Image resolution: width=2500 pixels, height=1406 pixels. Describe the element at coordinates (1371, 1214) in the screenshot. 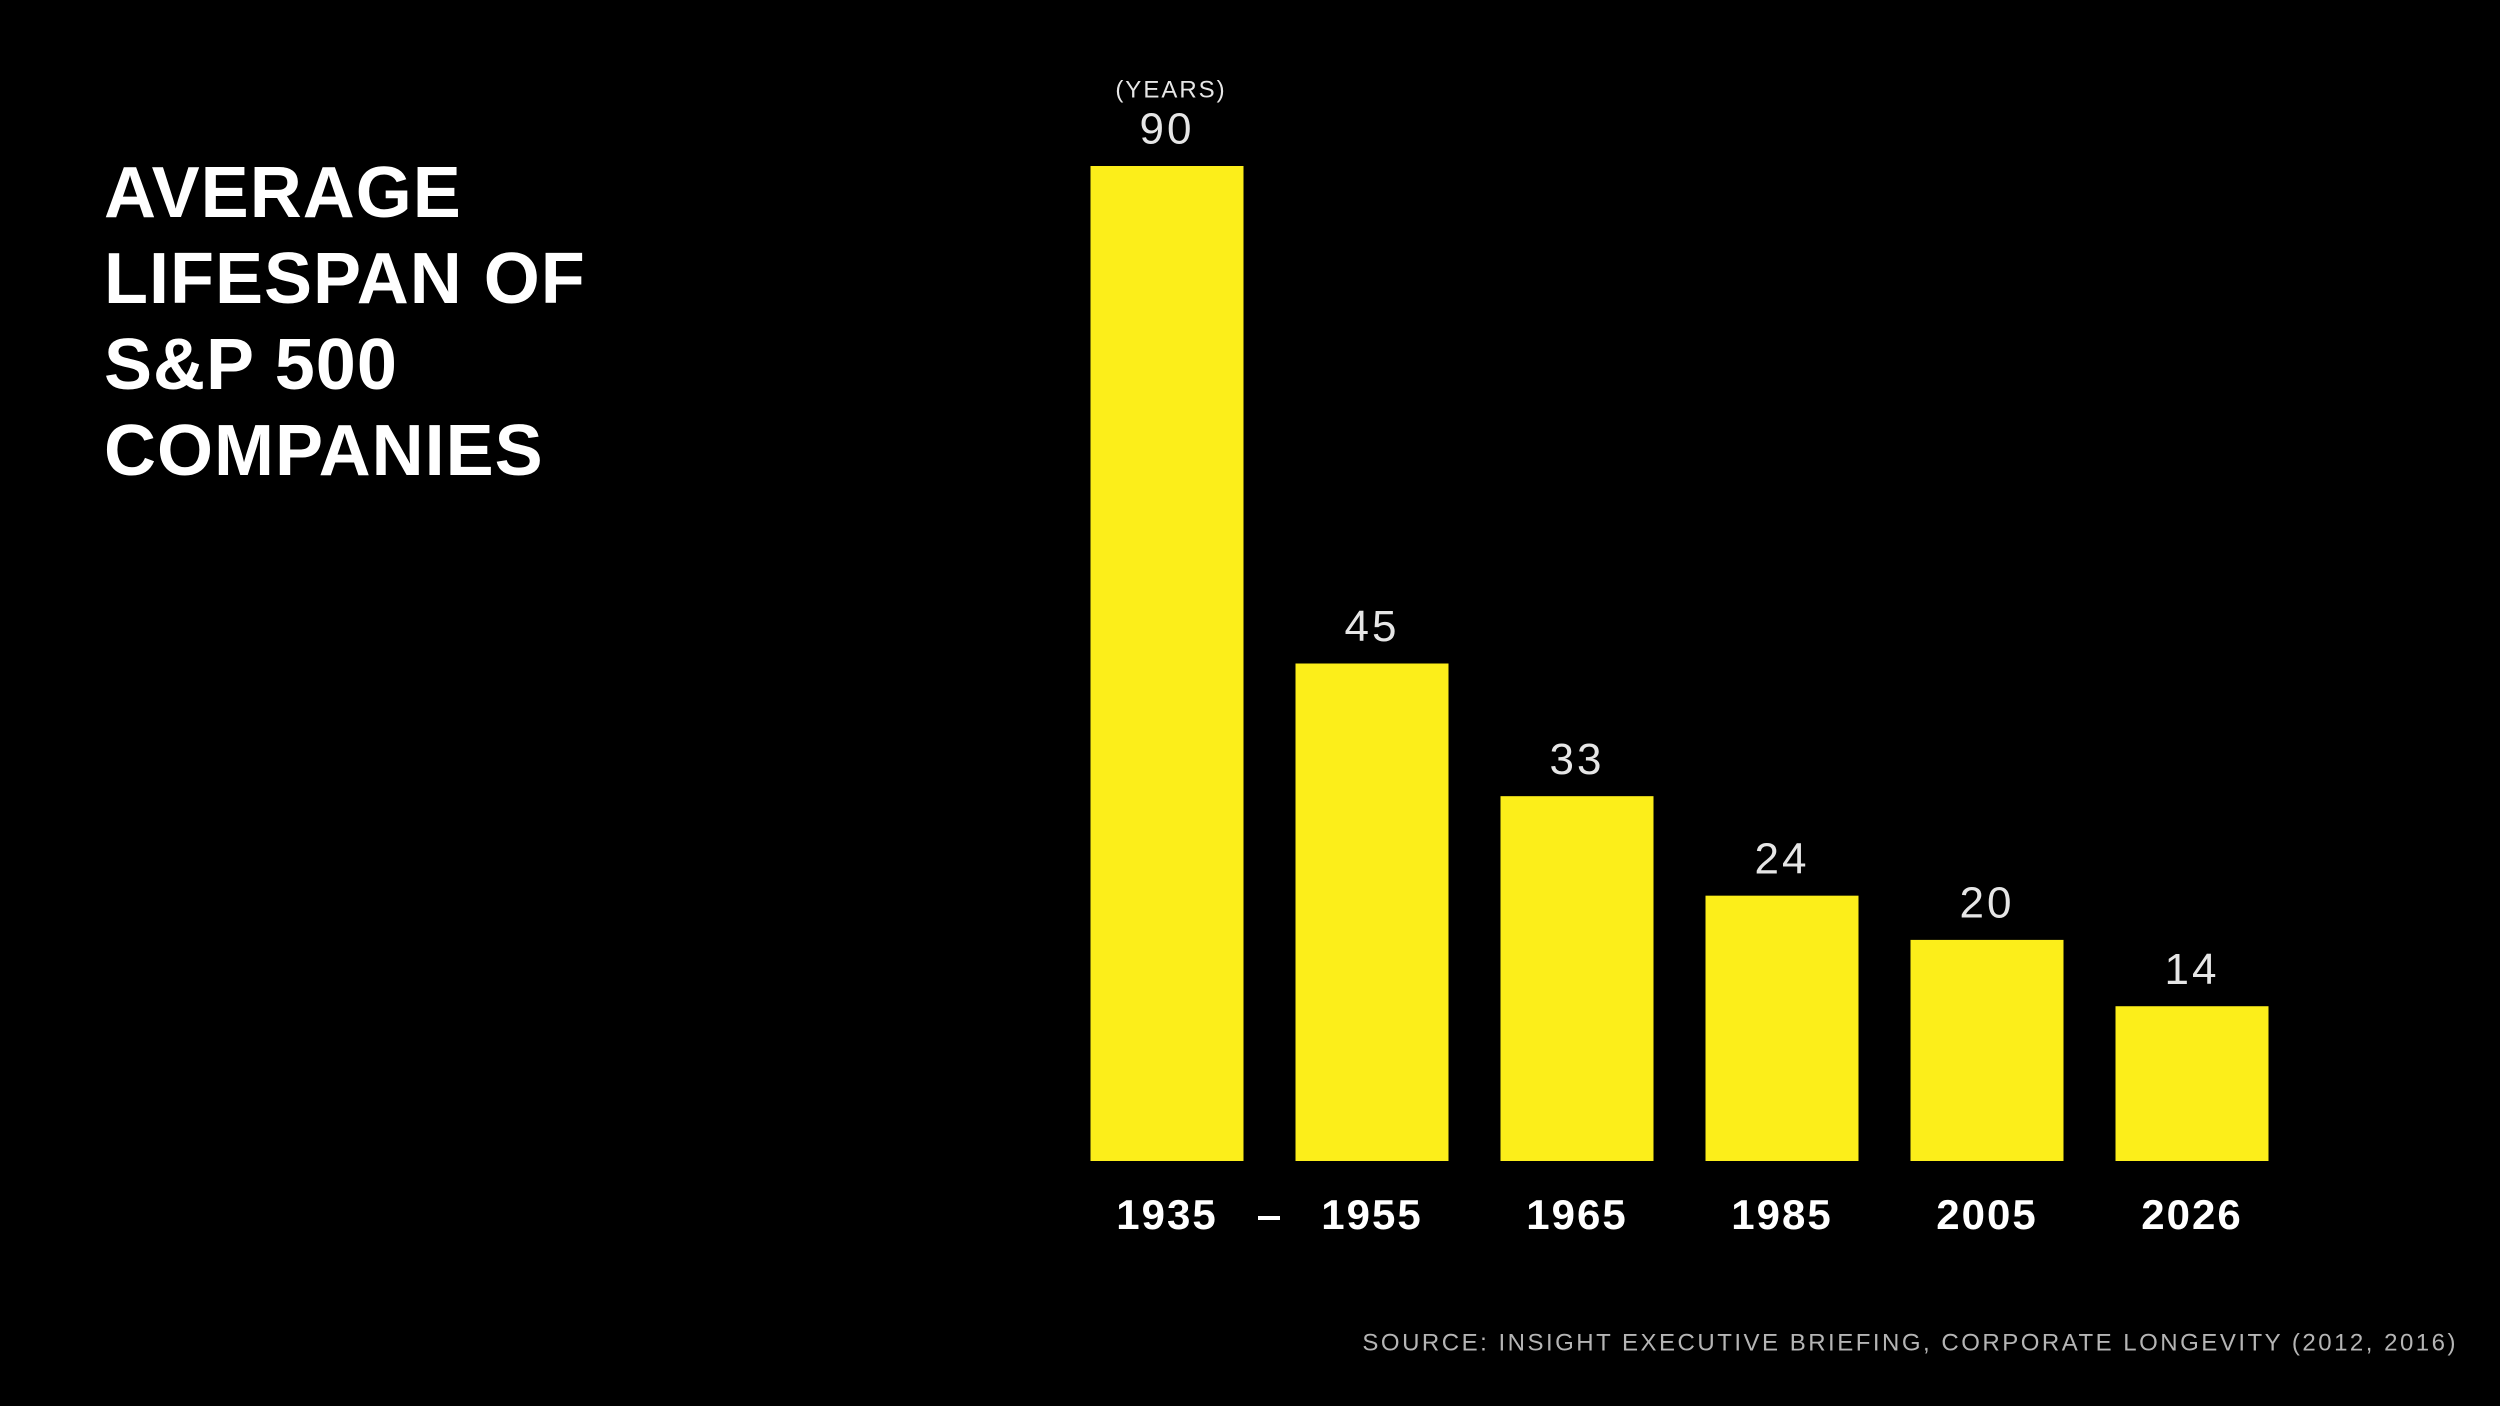

I see `x-tick-label: 1955` at that location.